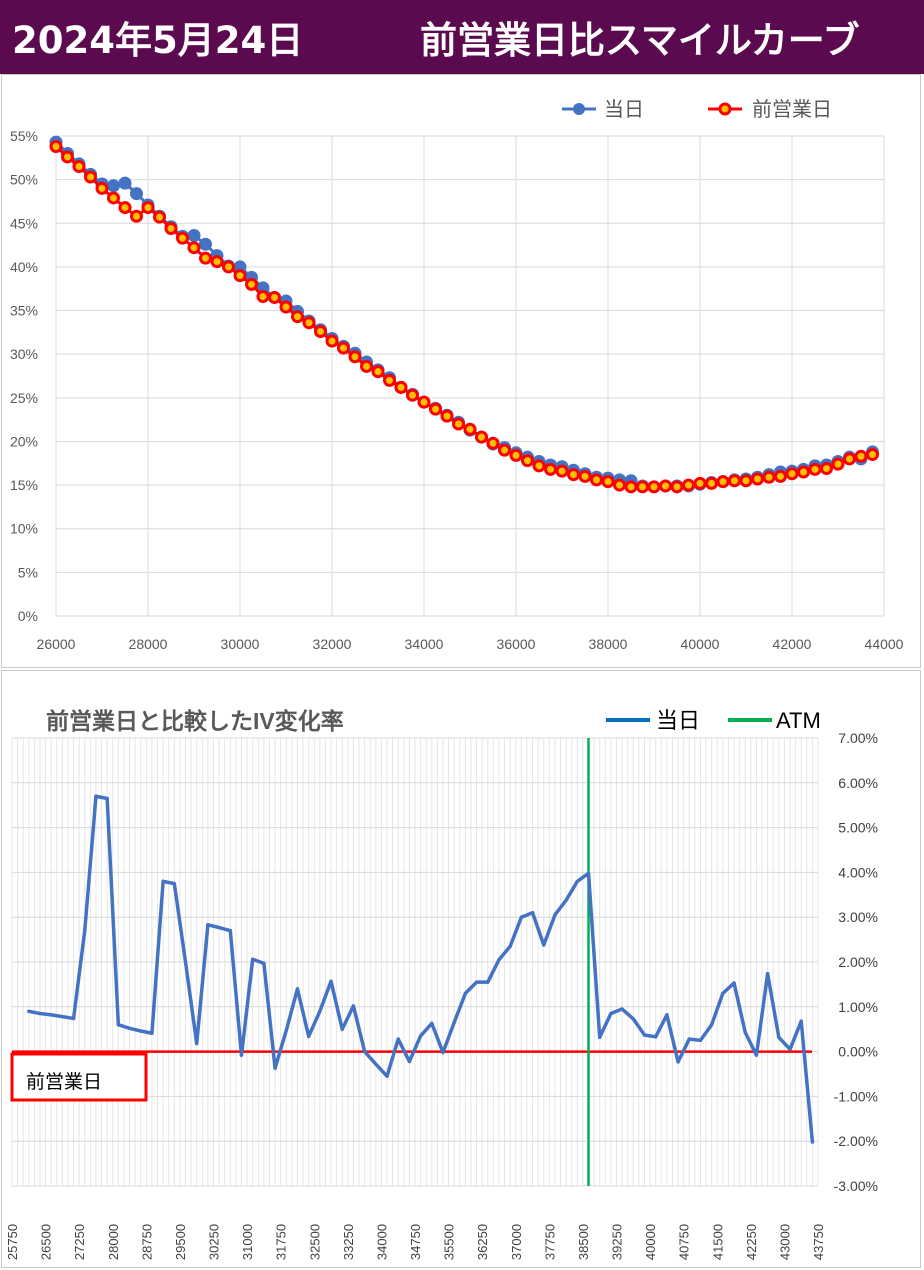  I want to click on x-tick-label: 43000, so click(784, 1242).